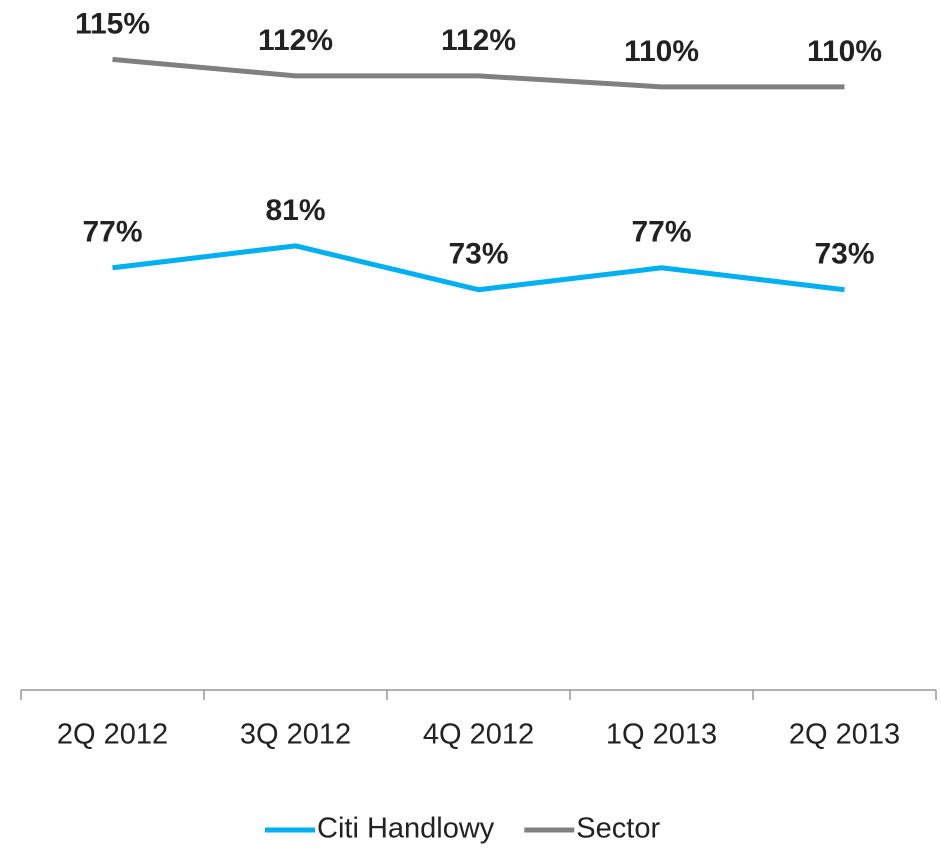 This screenshot has height=857, width=941. Describe the element at coordinates (295, 210) in the screenshot. I see `data-label: 81%` at that location.